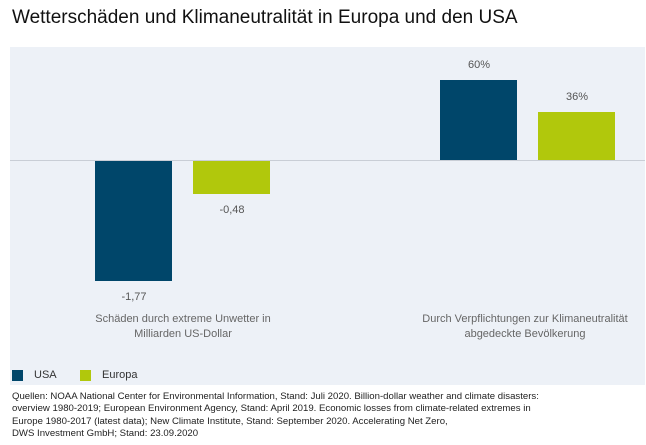 This screenshot has width=646, height=445. I want to click on category-label-line: Schäden durch extreme Unwetter in, so click(183, 319).